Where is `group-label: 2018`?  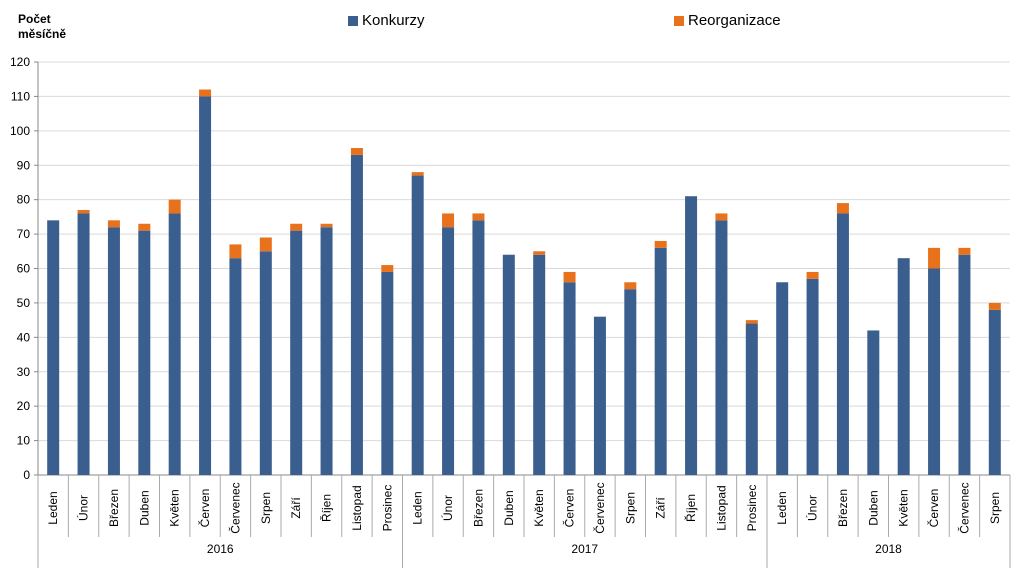
group-label: 2018 is located at coordinates (888, 549).